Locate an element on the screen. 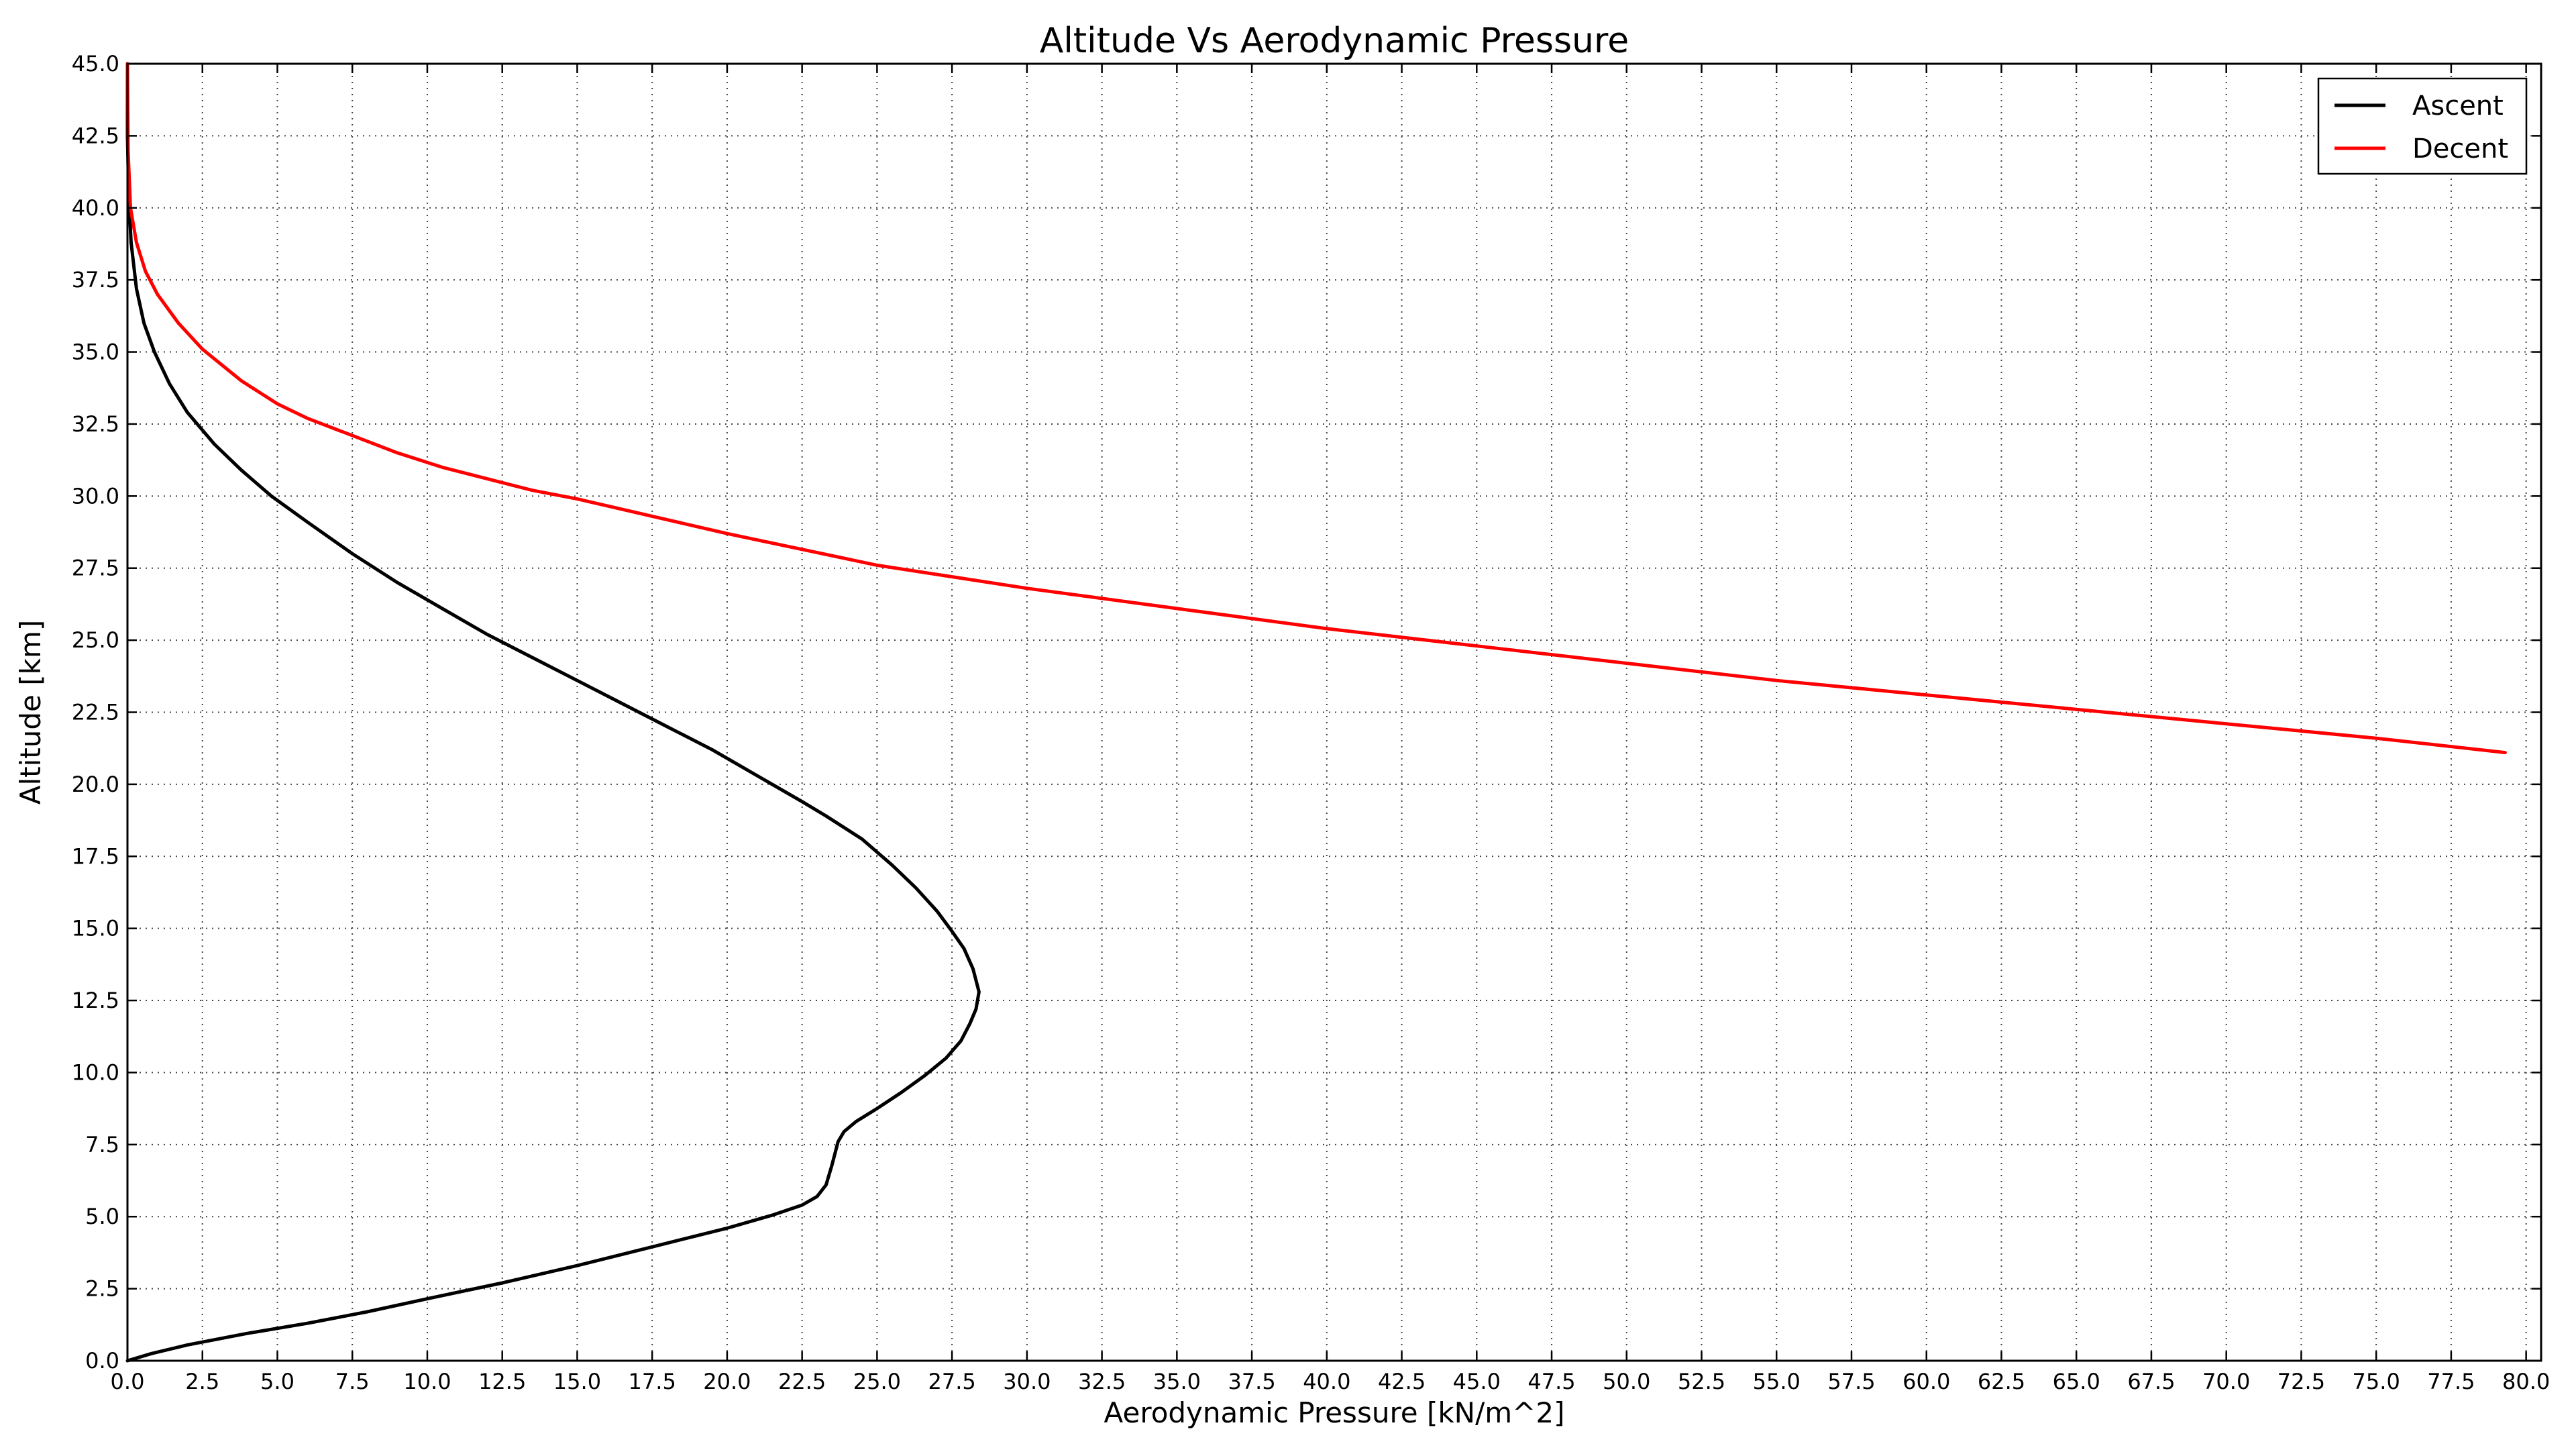 Image resolution: width=2576 pixels, height=1452 pixels. legend-label-decent: Decent is located at coordinates (2460, 149).